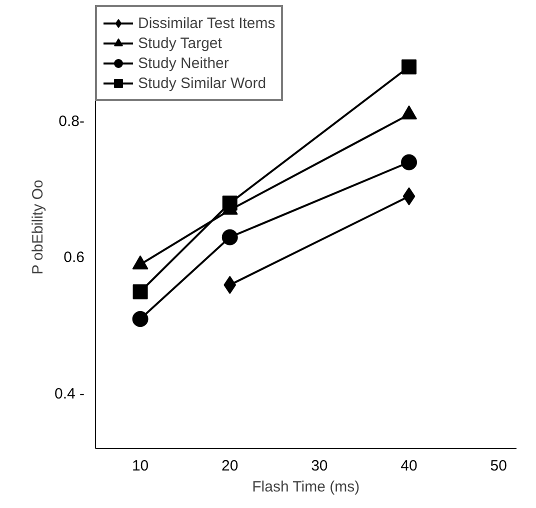 Image resolution: width=536 pixels, height=508 pixels. Describe the element at coordinates (69, 393) in the screenshot. I see `y-tick-label: 0.4 -` at that location.